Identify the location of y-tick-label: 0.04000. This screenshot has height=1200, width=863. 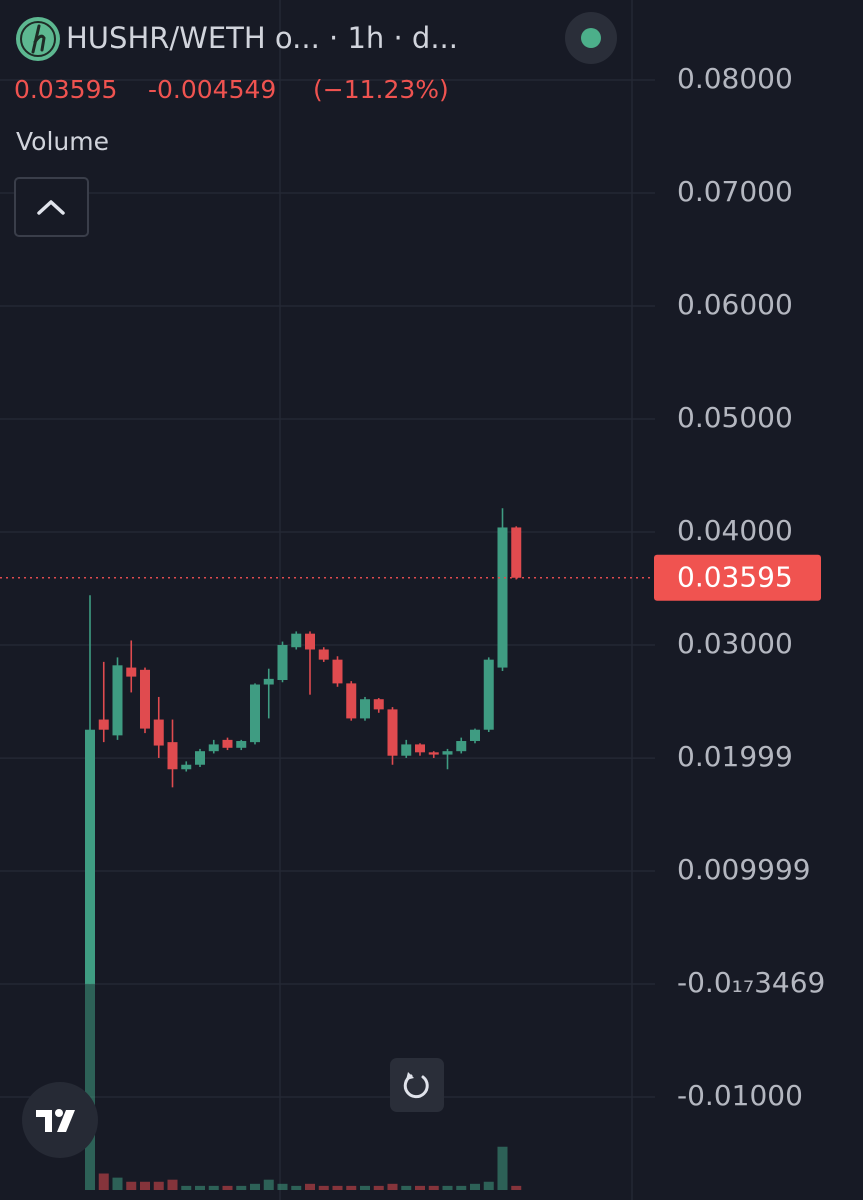
(735, 530).